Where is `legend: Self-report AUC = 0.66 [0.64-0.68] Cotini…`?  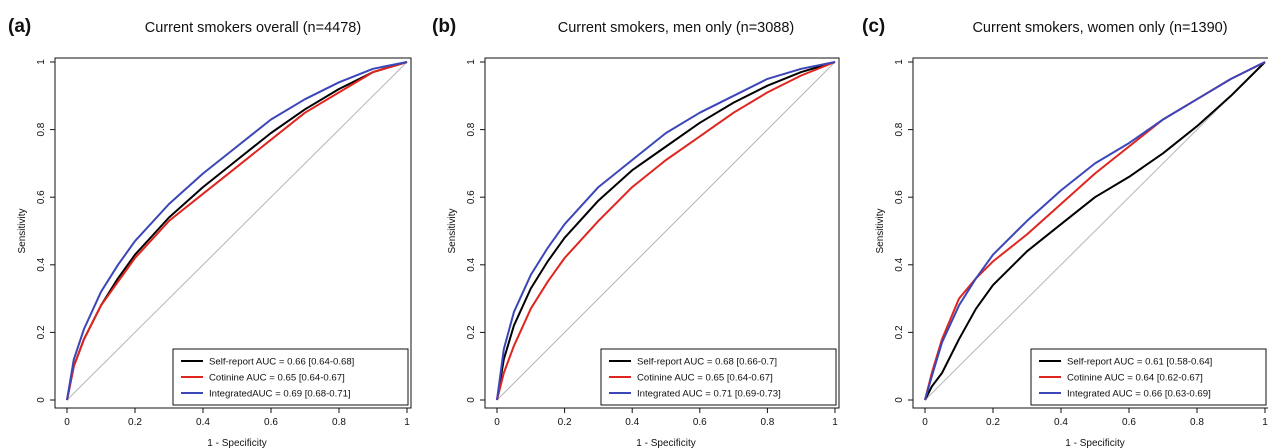
legend: Self-report AUC = 0.66 [0.64-0.68] Cotini… is located at coordinates (290, 377).